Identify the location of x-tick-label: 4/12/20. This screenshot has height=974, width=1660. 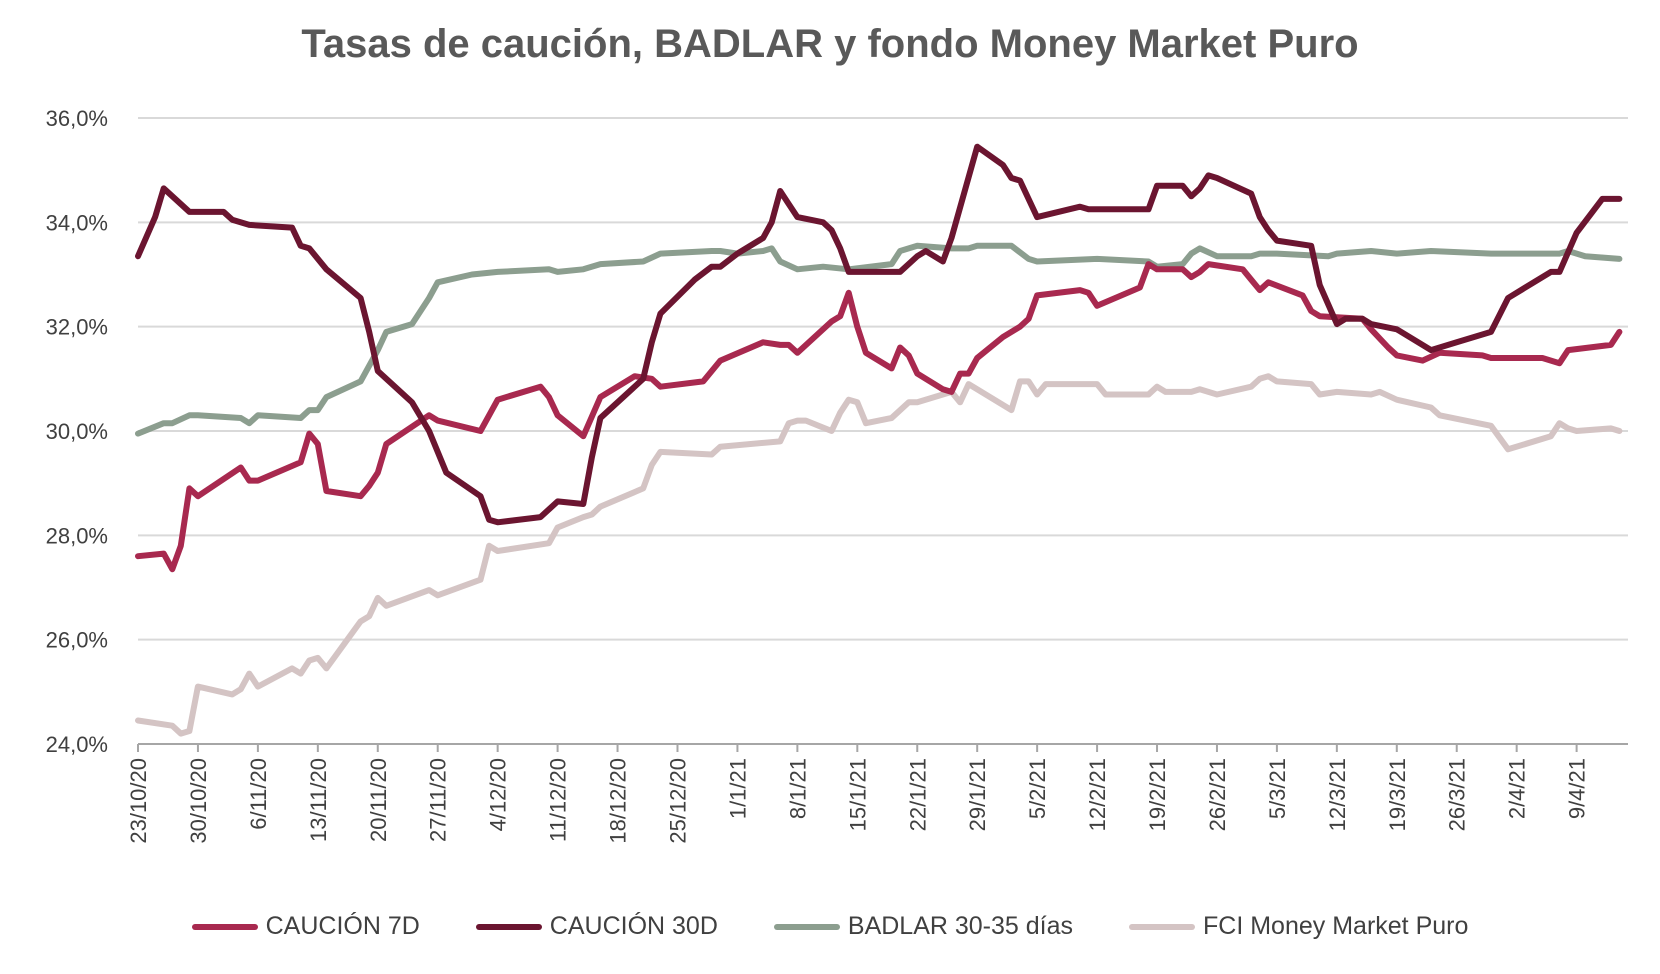
(498, 794).